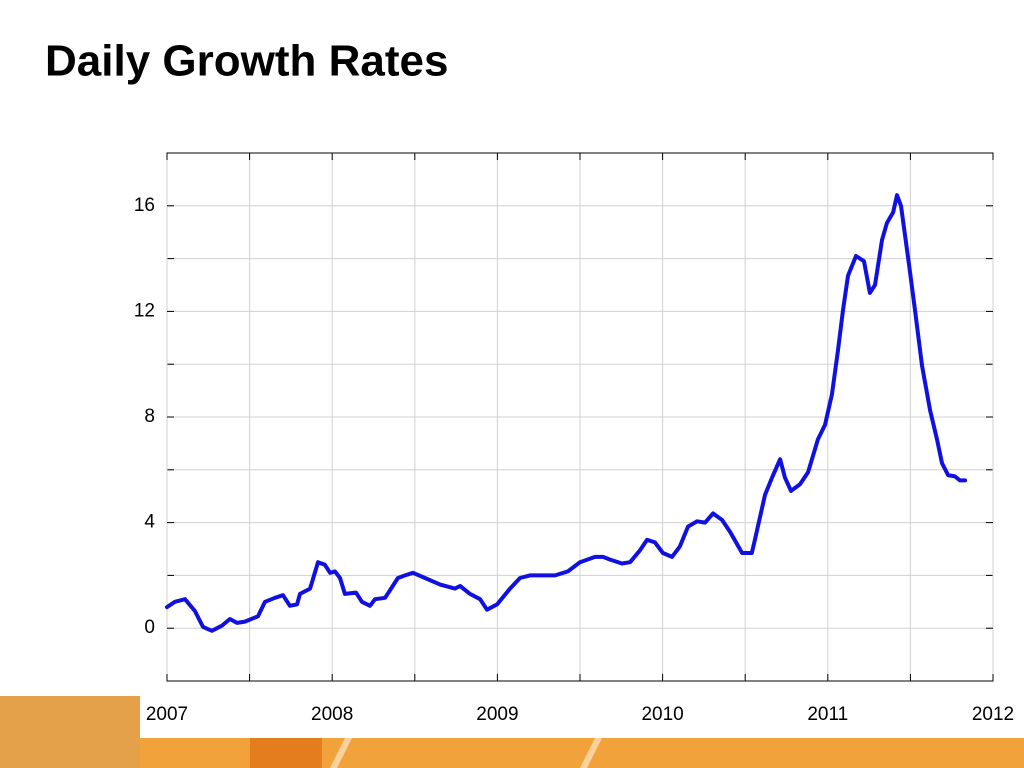 This screenshot has width=1024, height=768. Describe the element at coordinates (332, 714) in the screenshot. I see `x-tick-label: 2008` at that location.